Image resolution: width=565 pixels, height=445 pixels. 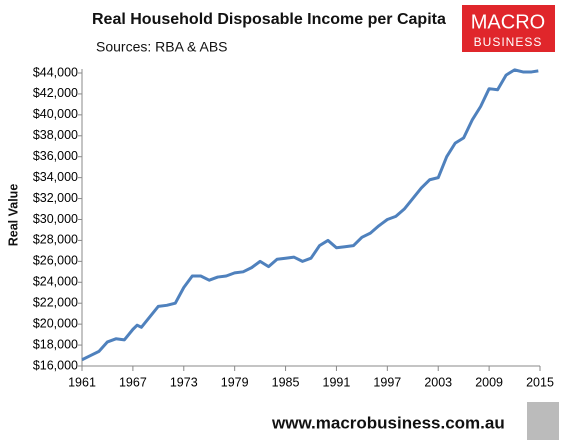 What do you see at coordinates (55, 114) in the screenshot?
I see `y-tick-label: $40,000` at bounding box center [55, 114].